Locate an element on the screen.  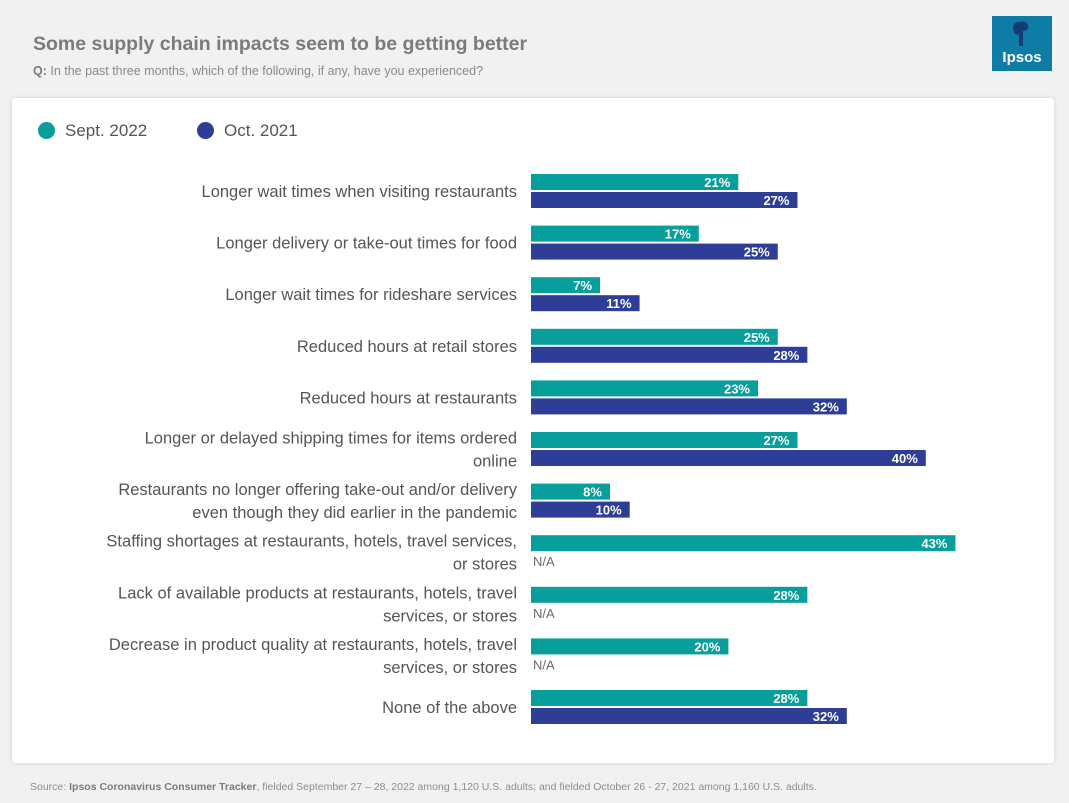
category-label-lack-of-available-products-at-restaurant-line-2: services, or stores is located at coordinates (450, 616).